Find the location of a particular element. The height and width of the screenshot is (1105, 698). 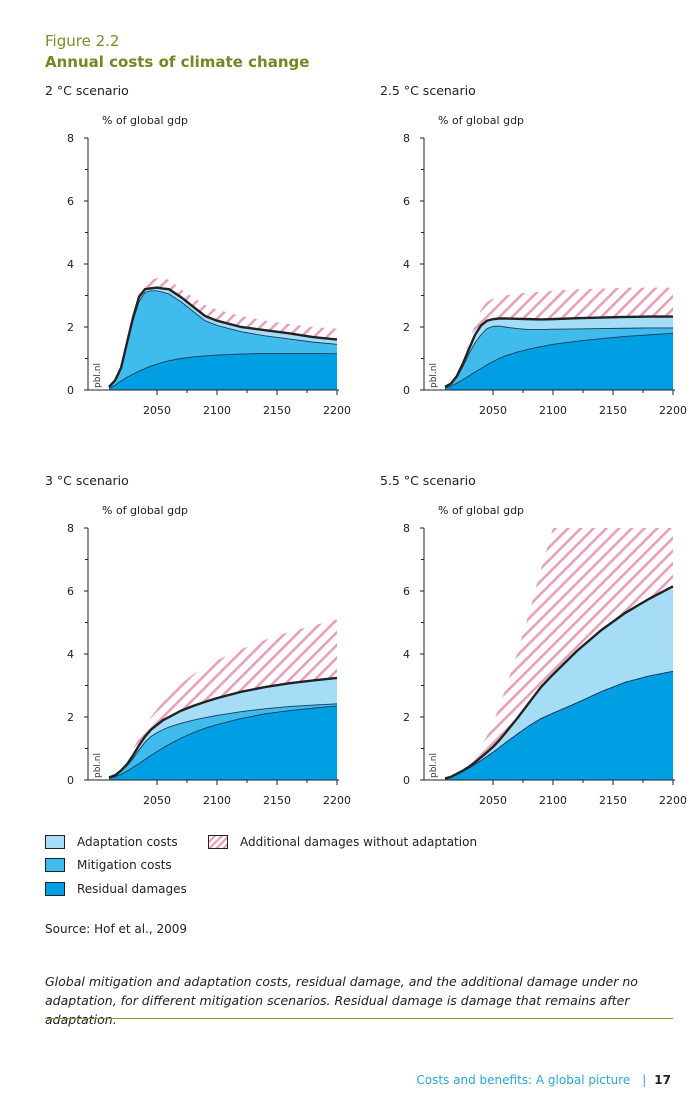

figure-label: Figure 2.2 is located at coordinates (82, 41).